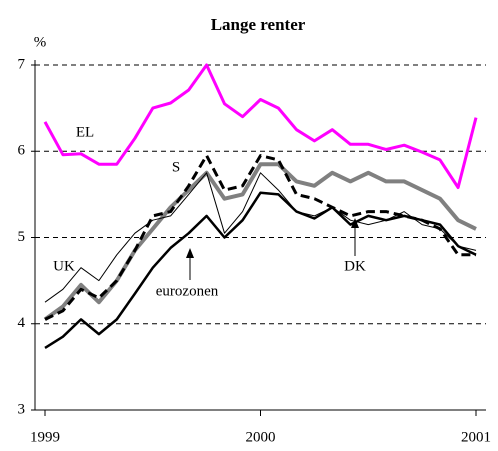 The height and width of the screenshot is (451, 498). I want to click on y-tick-label: 3, so click(22, 409).